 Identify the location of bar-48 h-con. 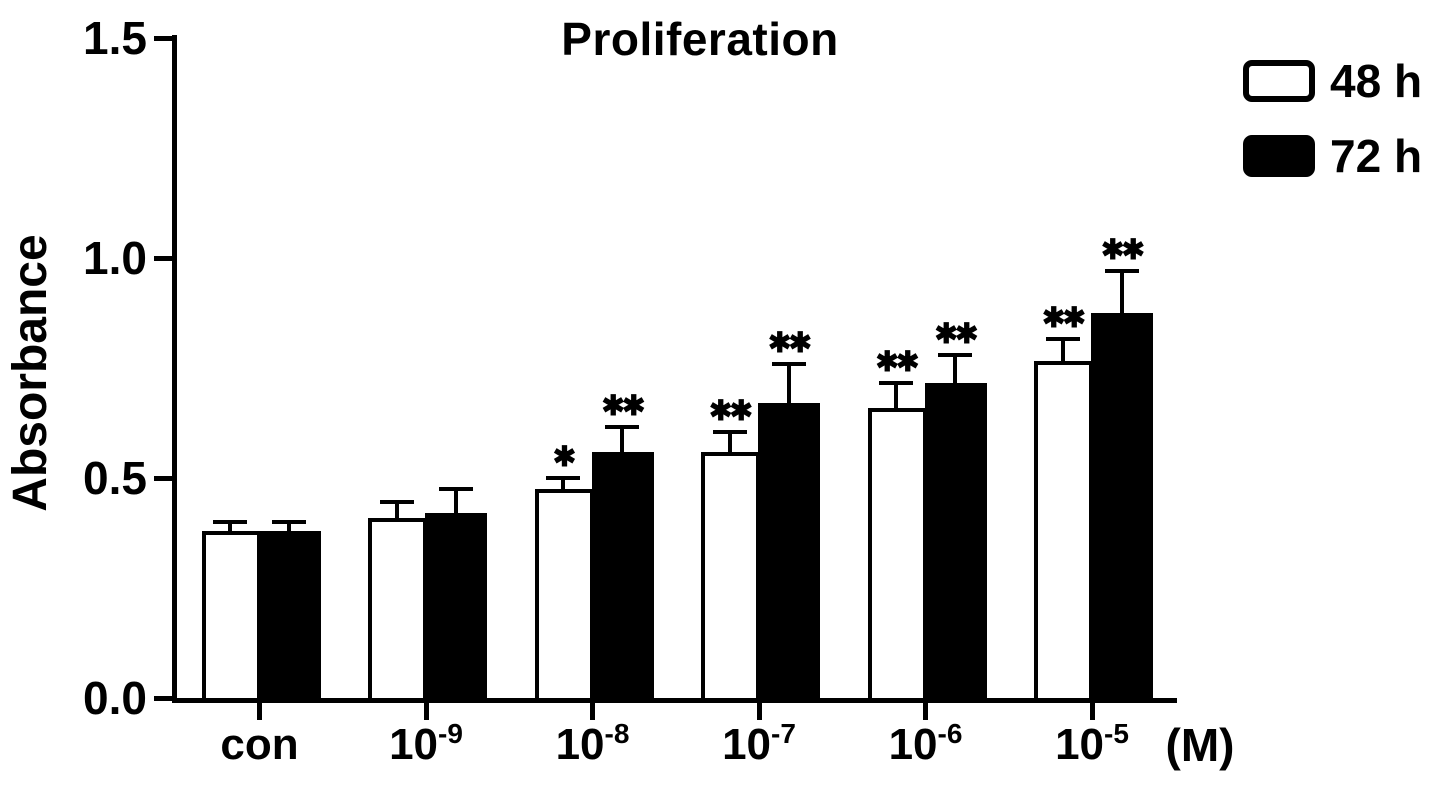
(231, 616).